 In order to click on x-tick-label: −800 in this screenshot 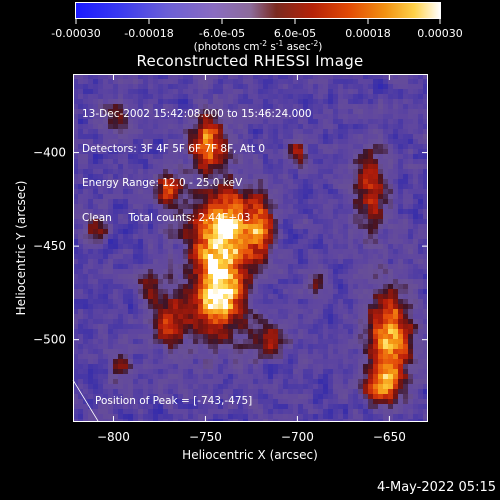, I will do `click(113, 437)`.